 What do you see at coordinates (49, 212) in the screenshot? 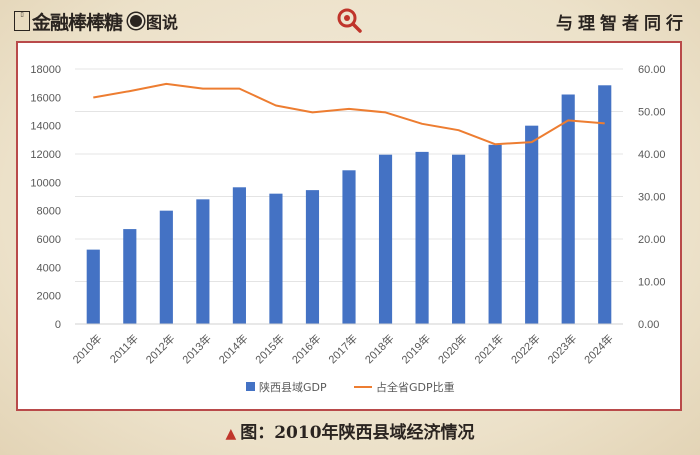
I see `y-left-tick-label: 8000` at bounding box center [49, 212].